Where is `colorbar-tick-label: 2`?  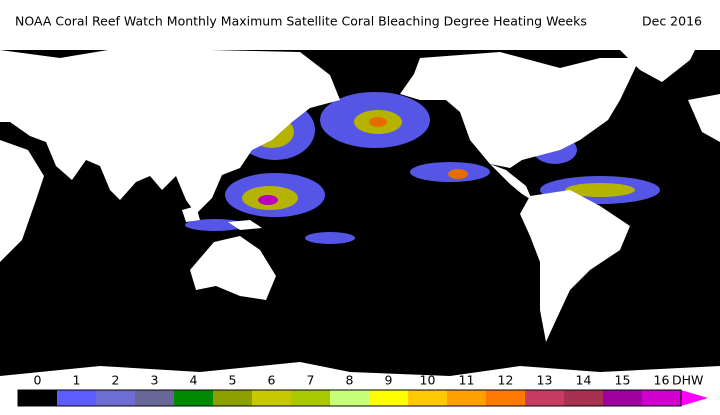
colorbar-tick-label: 2 is located at coordinates (116, 380).